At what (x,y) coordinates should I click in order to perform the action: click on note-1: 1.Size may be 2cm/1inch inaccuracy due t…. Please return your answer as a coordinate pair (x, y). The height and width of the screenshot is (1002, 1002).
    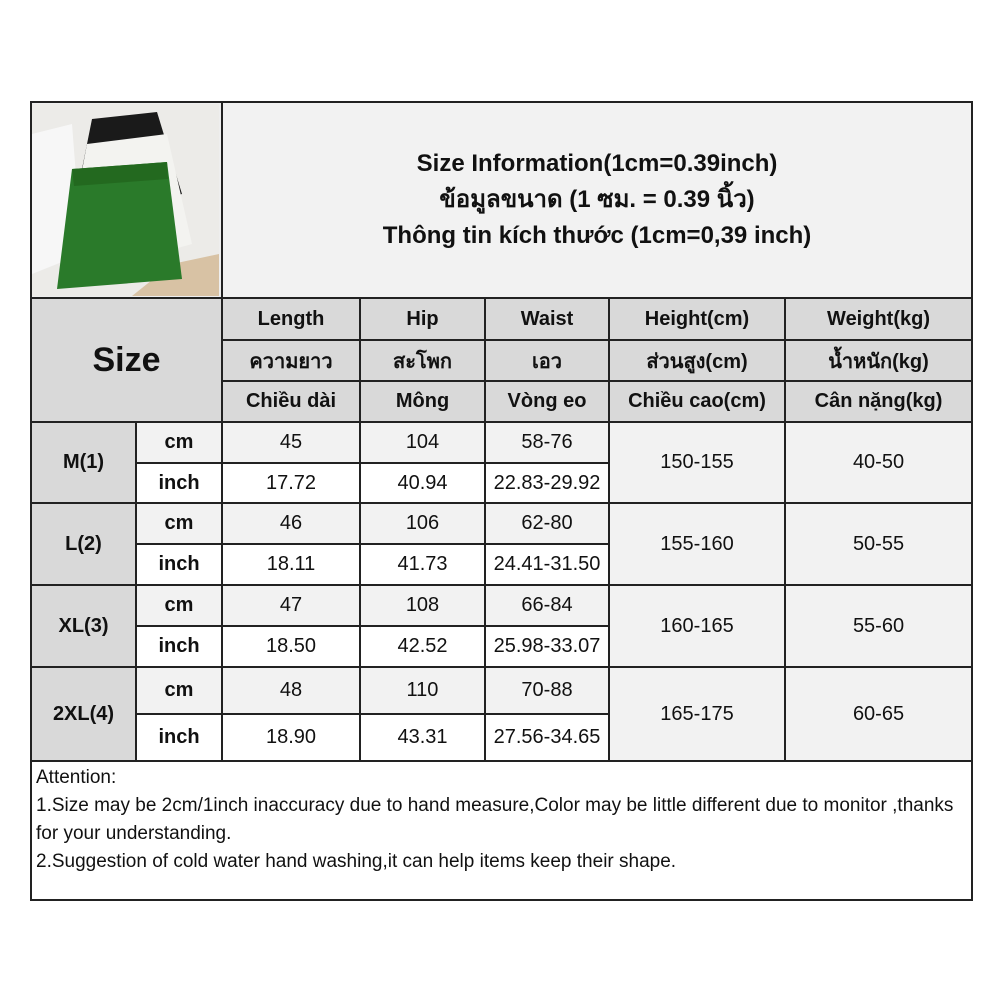
    Looking at the image, I should click on (495, 819).